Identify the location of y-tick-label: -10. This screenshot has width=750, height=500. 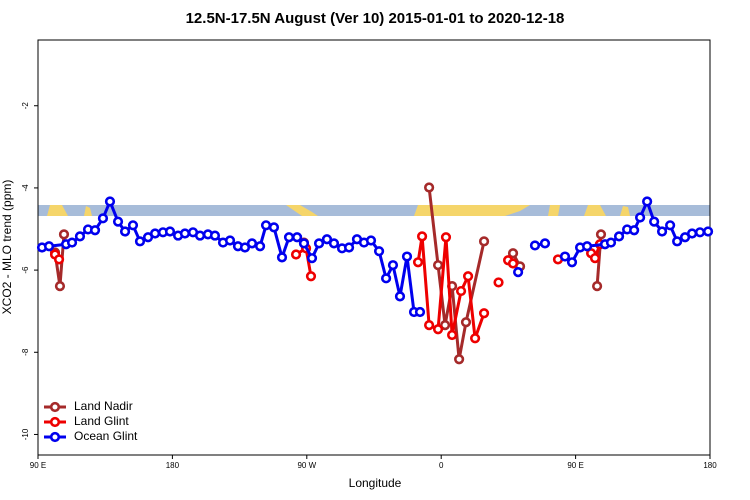
(25, 434).